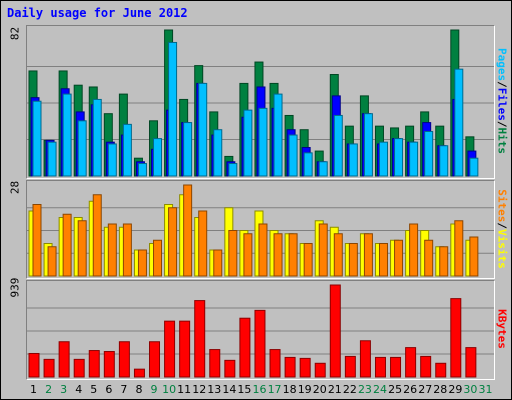  I want to click on visits-legend: Sites/Visits, so click(502, 228).